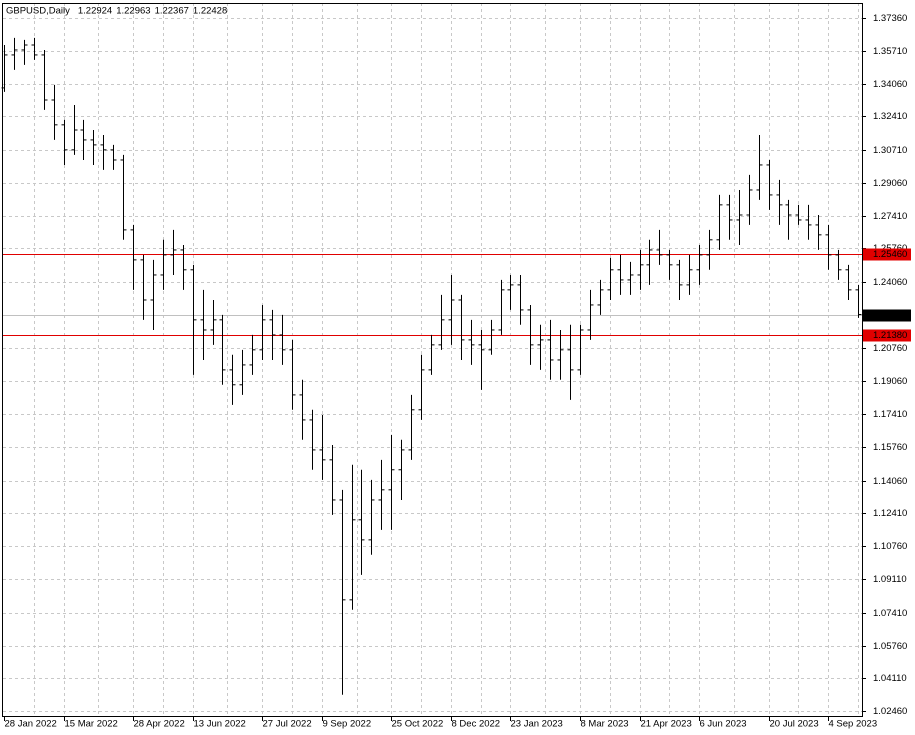 Image resolution: width=915 pixels, height=735 pixels. Describe the element at coordinates (347, 724) in the screenshot. I see `x-tick-label: 9 Sep 2022` at that location.